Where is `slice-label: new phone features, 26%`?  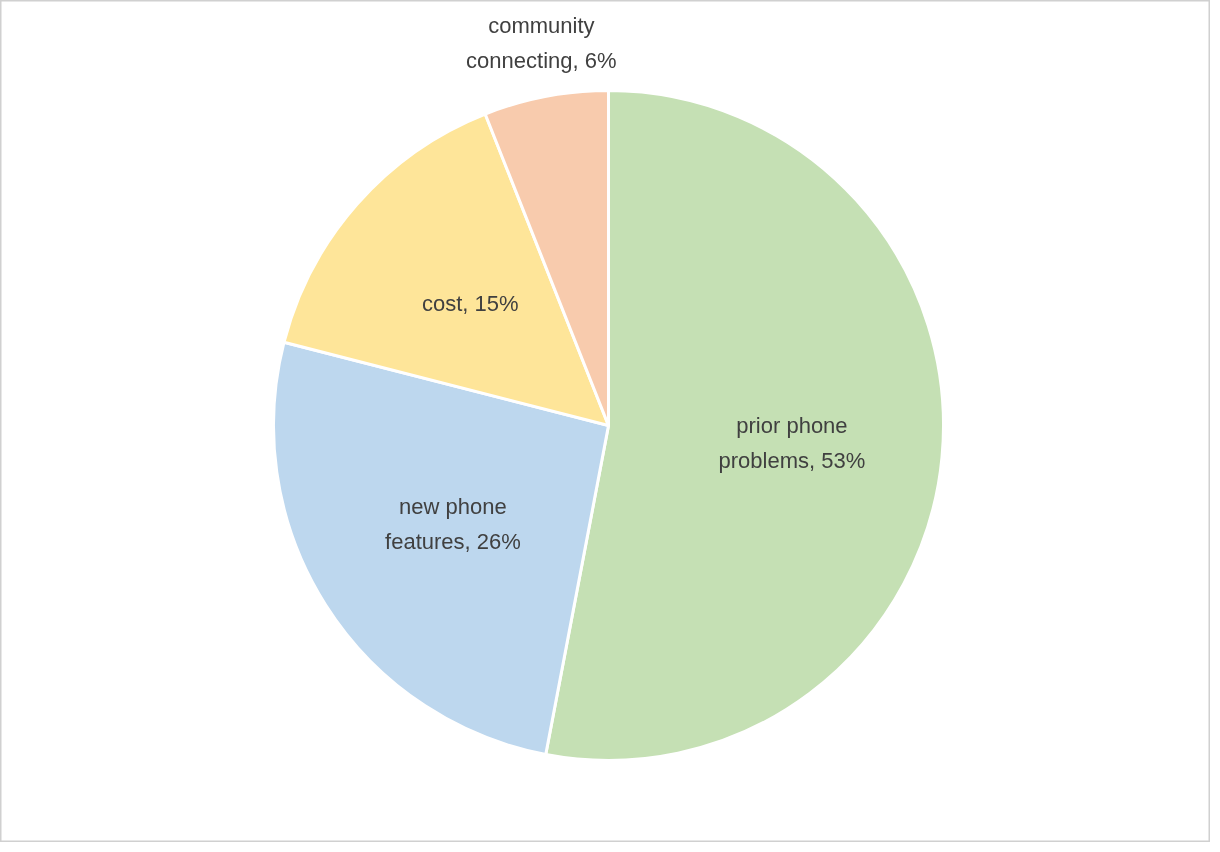 slice-label: new phone features, 26% is located at coordinates (453, 524).